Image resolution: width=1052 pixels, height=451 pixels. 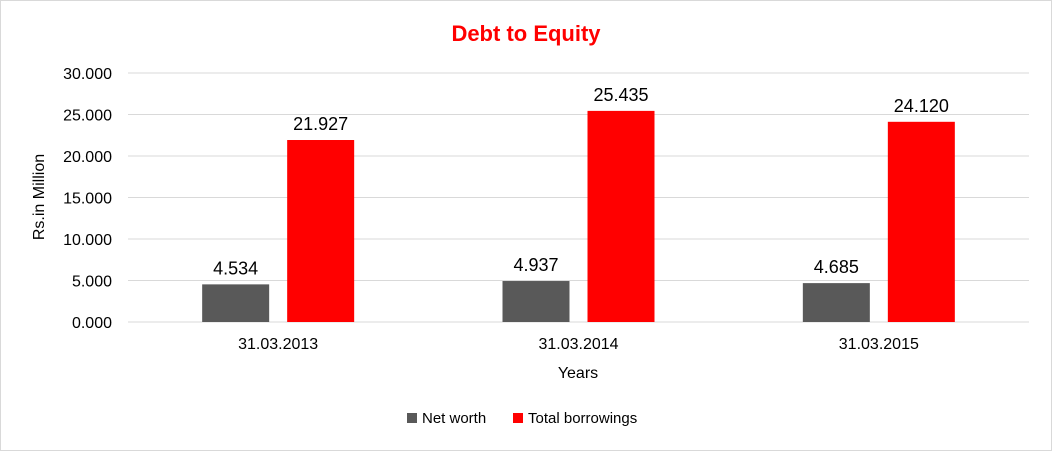 I want to click on y-tick-label: 25.000, so click(x=87, y=116).